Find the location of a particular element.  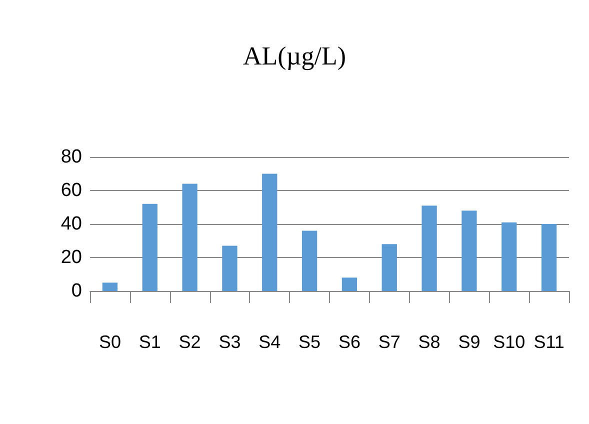

x-tick-label: S7 is located at coordinates (389, 342).